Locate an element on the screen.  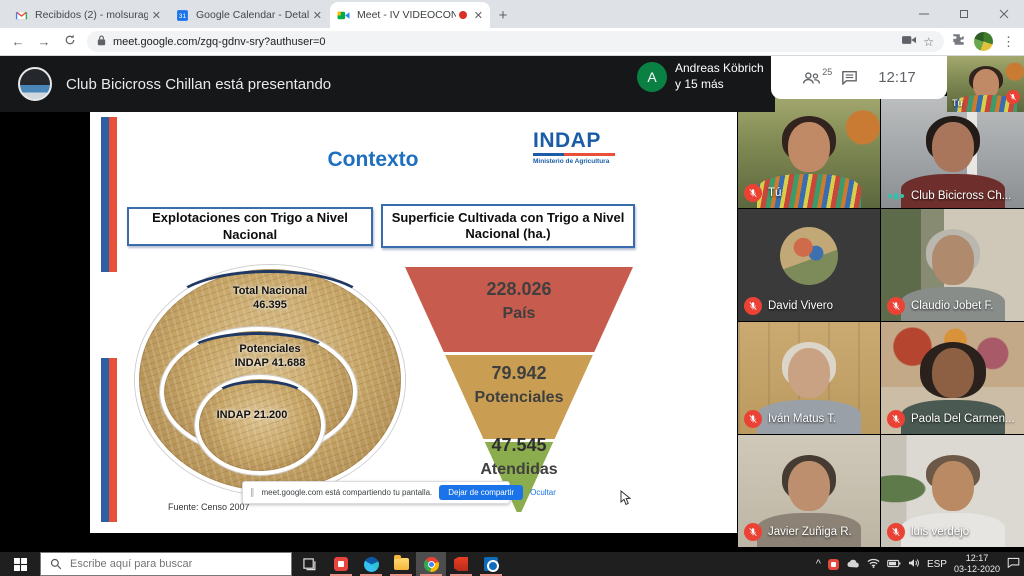
oval-indap is located at coordinates (260, 425).